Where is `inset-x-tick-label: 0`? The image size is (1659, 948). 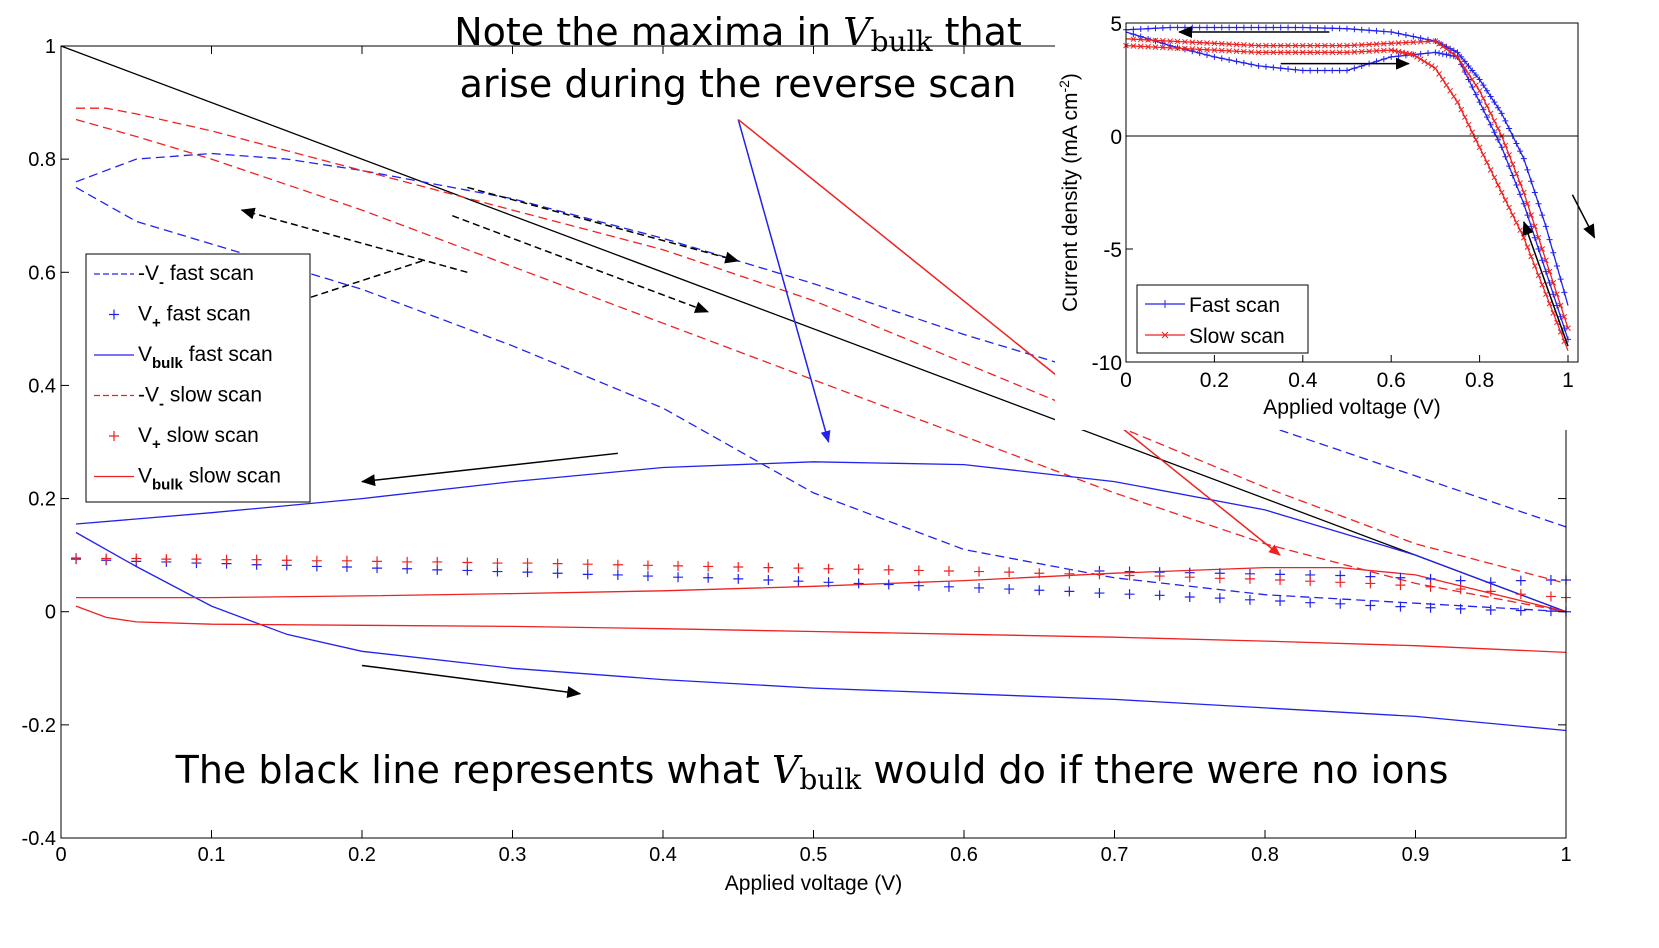 inset-x-tick-label: 0 is located at coordinates (1126, 380).